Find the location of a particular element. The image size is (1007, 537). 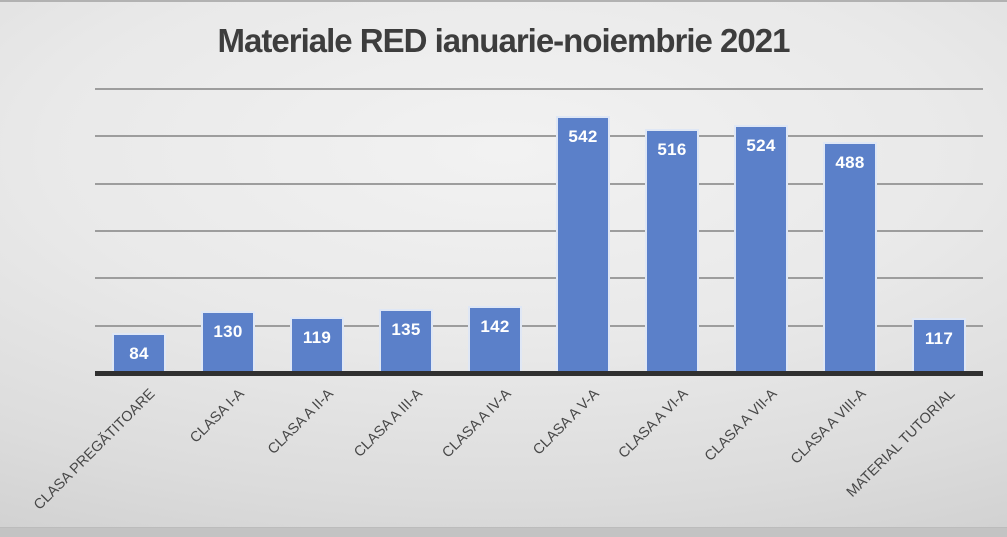

category-label-text: CLASA I-A is located at coordinates (217, 416).